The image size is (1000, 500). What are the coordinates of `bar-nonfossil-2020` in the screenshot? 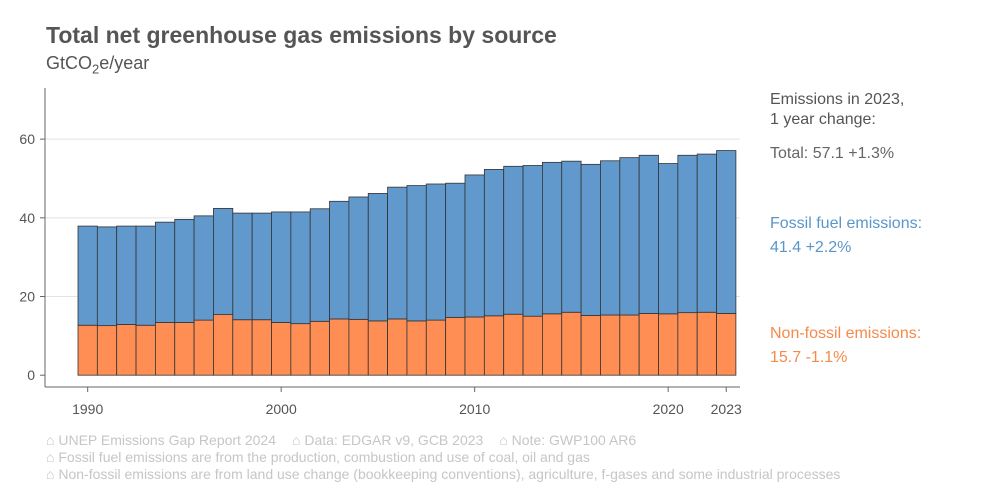 It's located at (668, 344).